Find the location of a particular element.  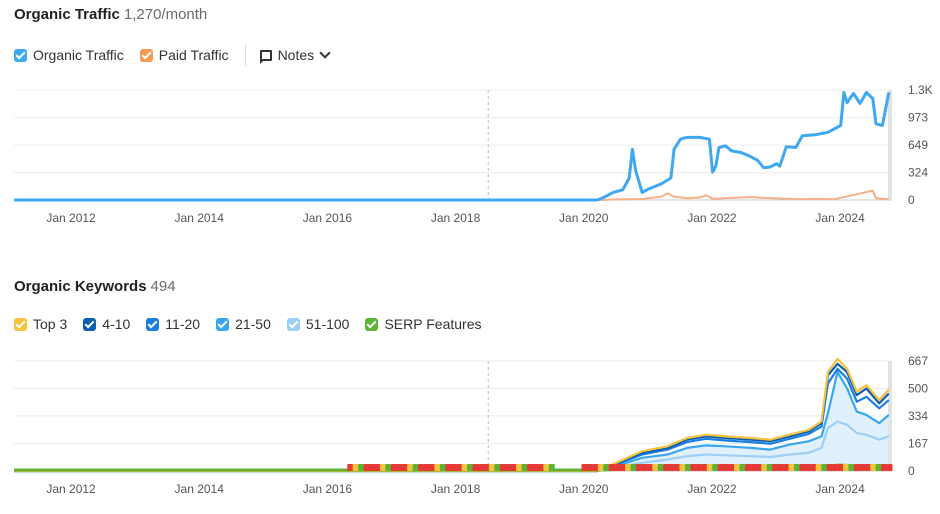

legend-paid-traffic-label: Paid Traffic is located at coordinates (193, 55).